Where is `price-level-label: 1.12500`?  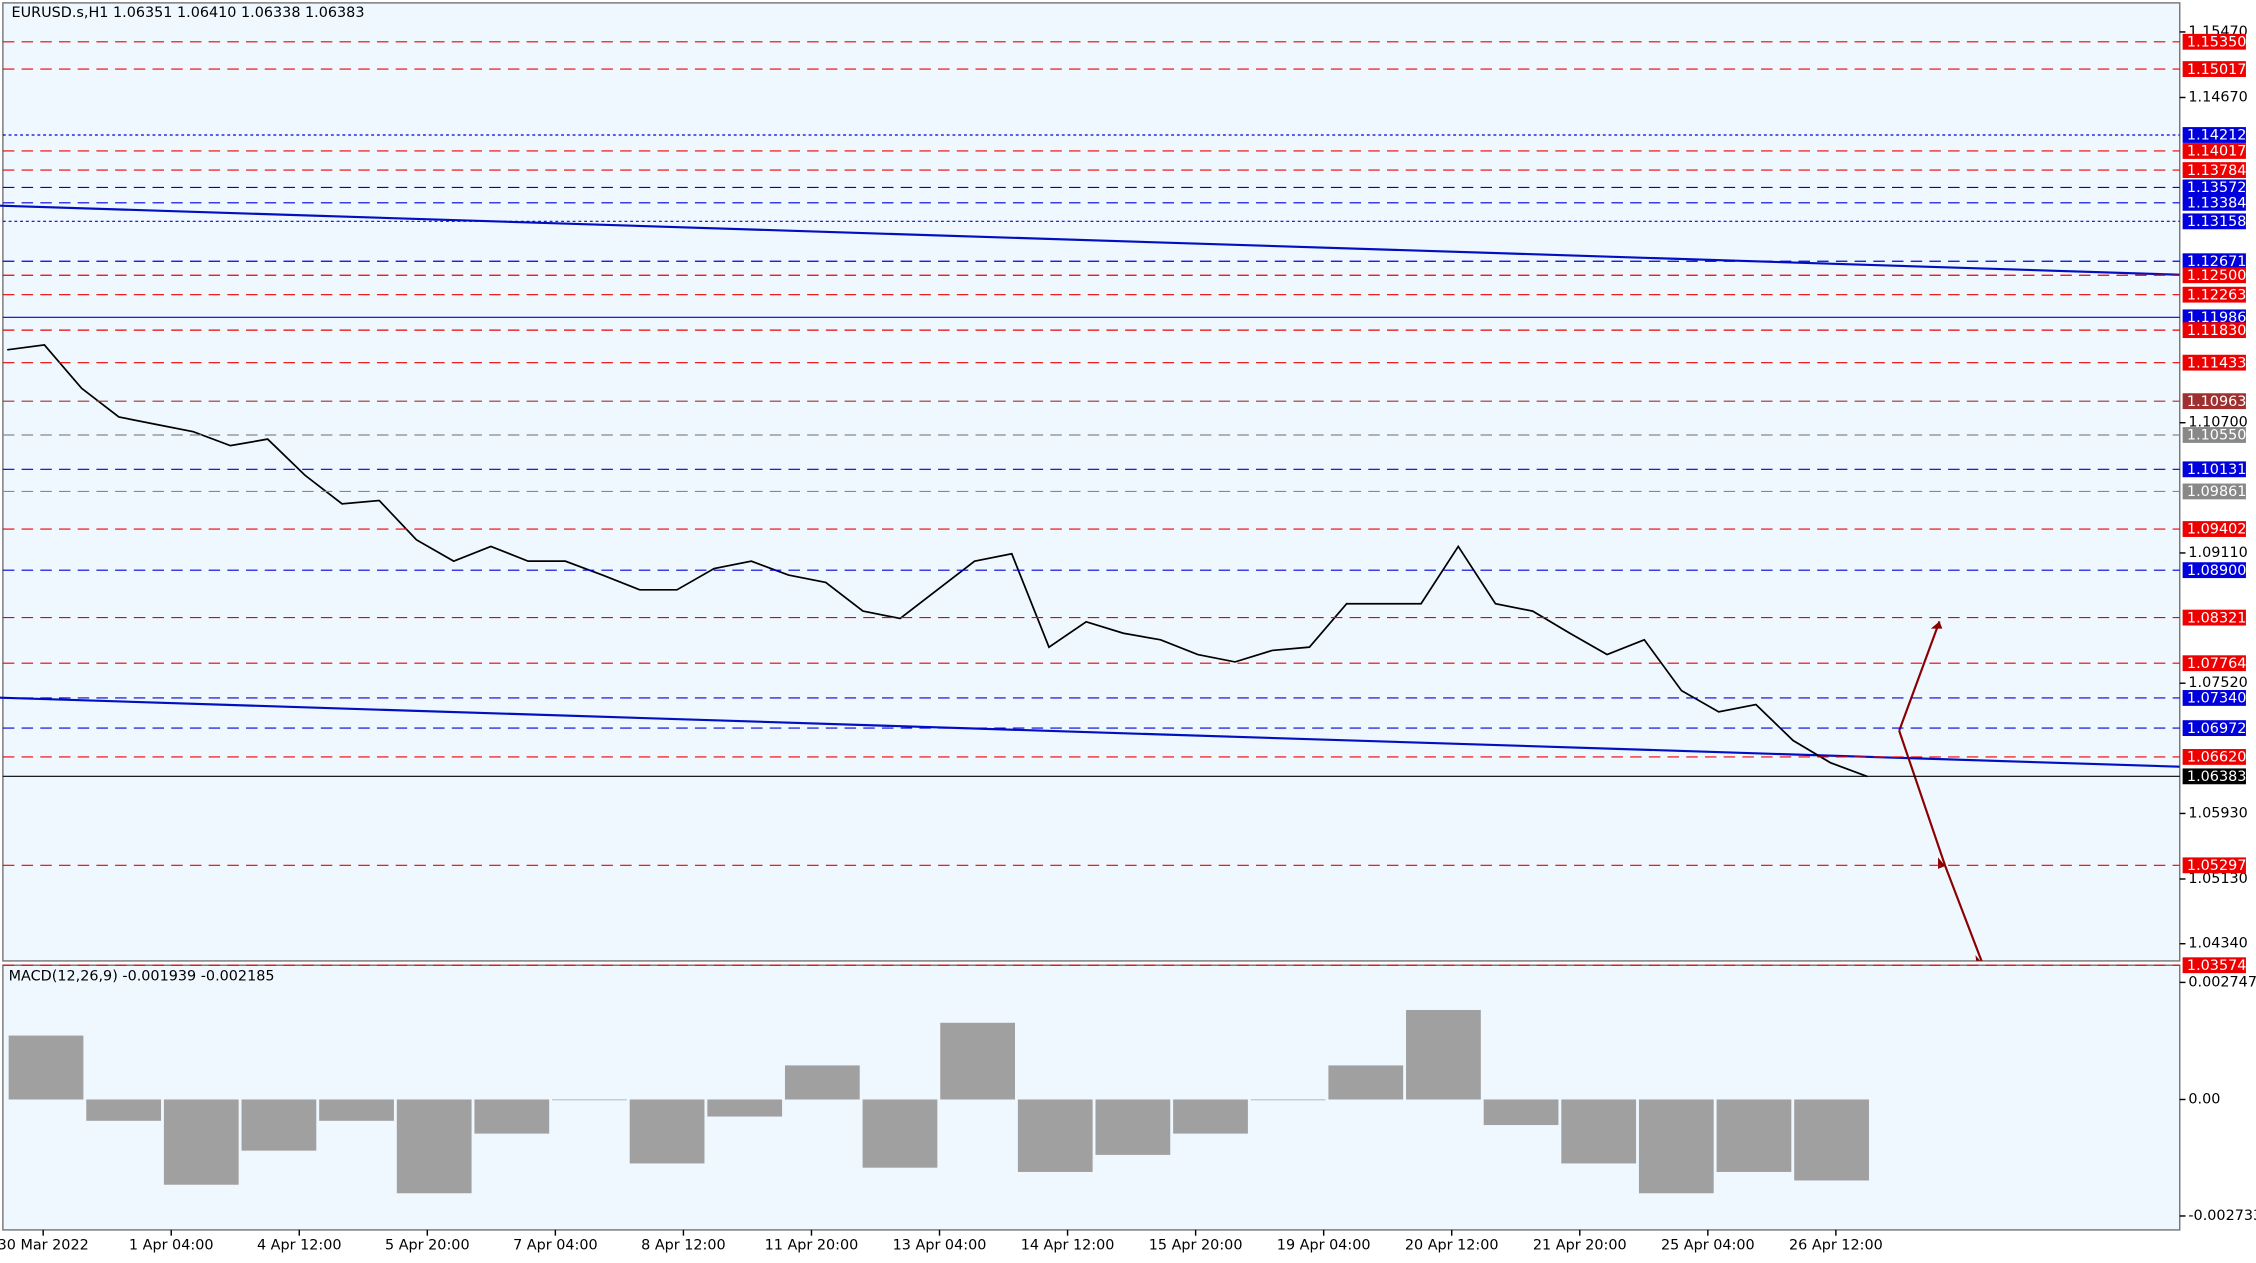 price-level-label: 1.12500 is located at coordinates (2216, 276).